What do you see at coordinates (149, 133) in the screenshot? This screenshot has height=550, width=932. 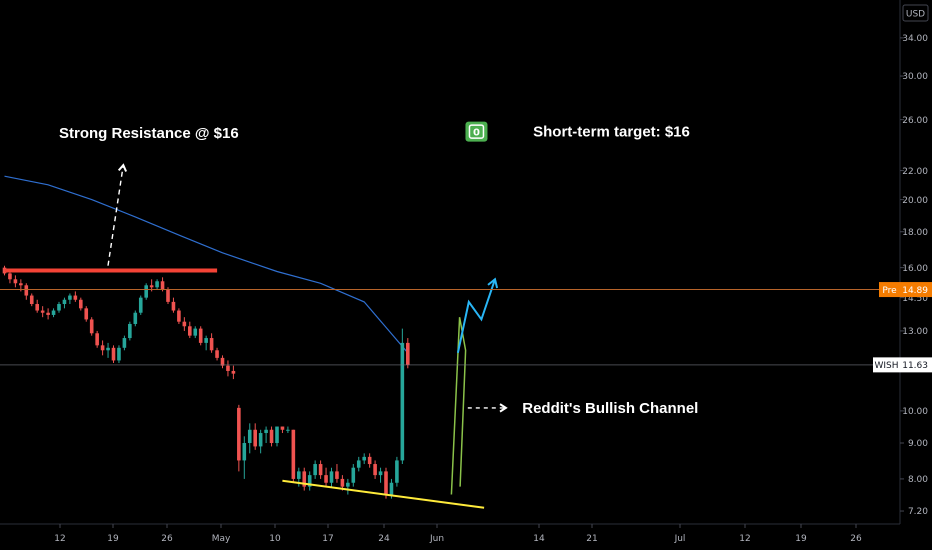 I see `annotation-label: Strong Resistance @ $16` at bounding box center [149, 133].